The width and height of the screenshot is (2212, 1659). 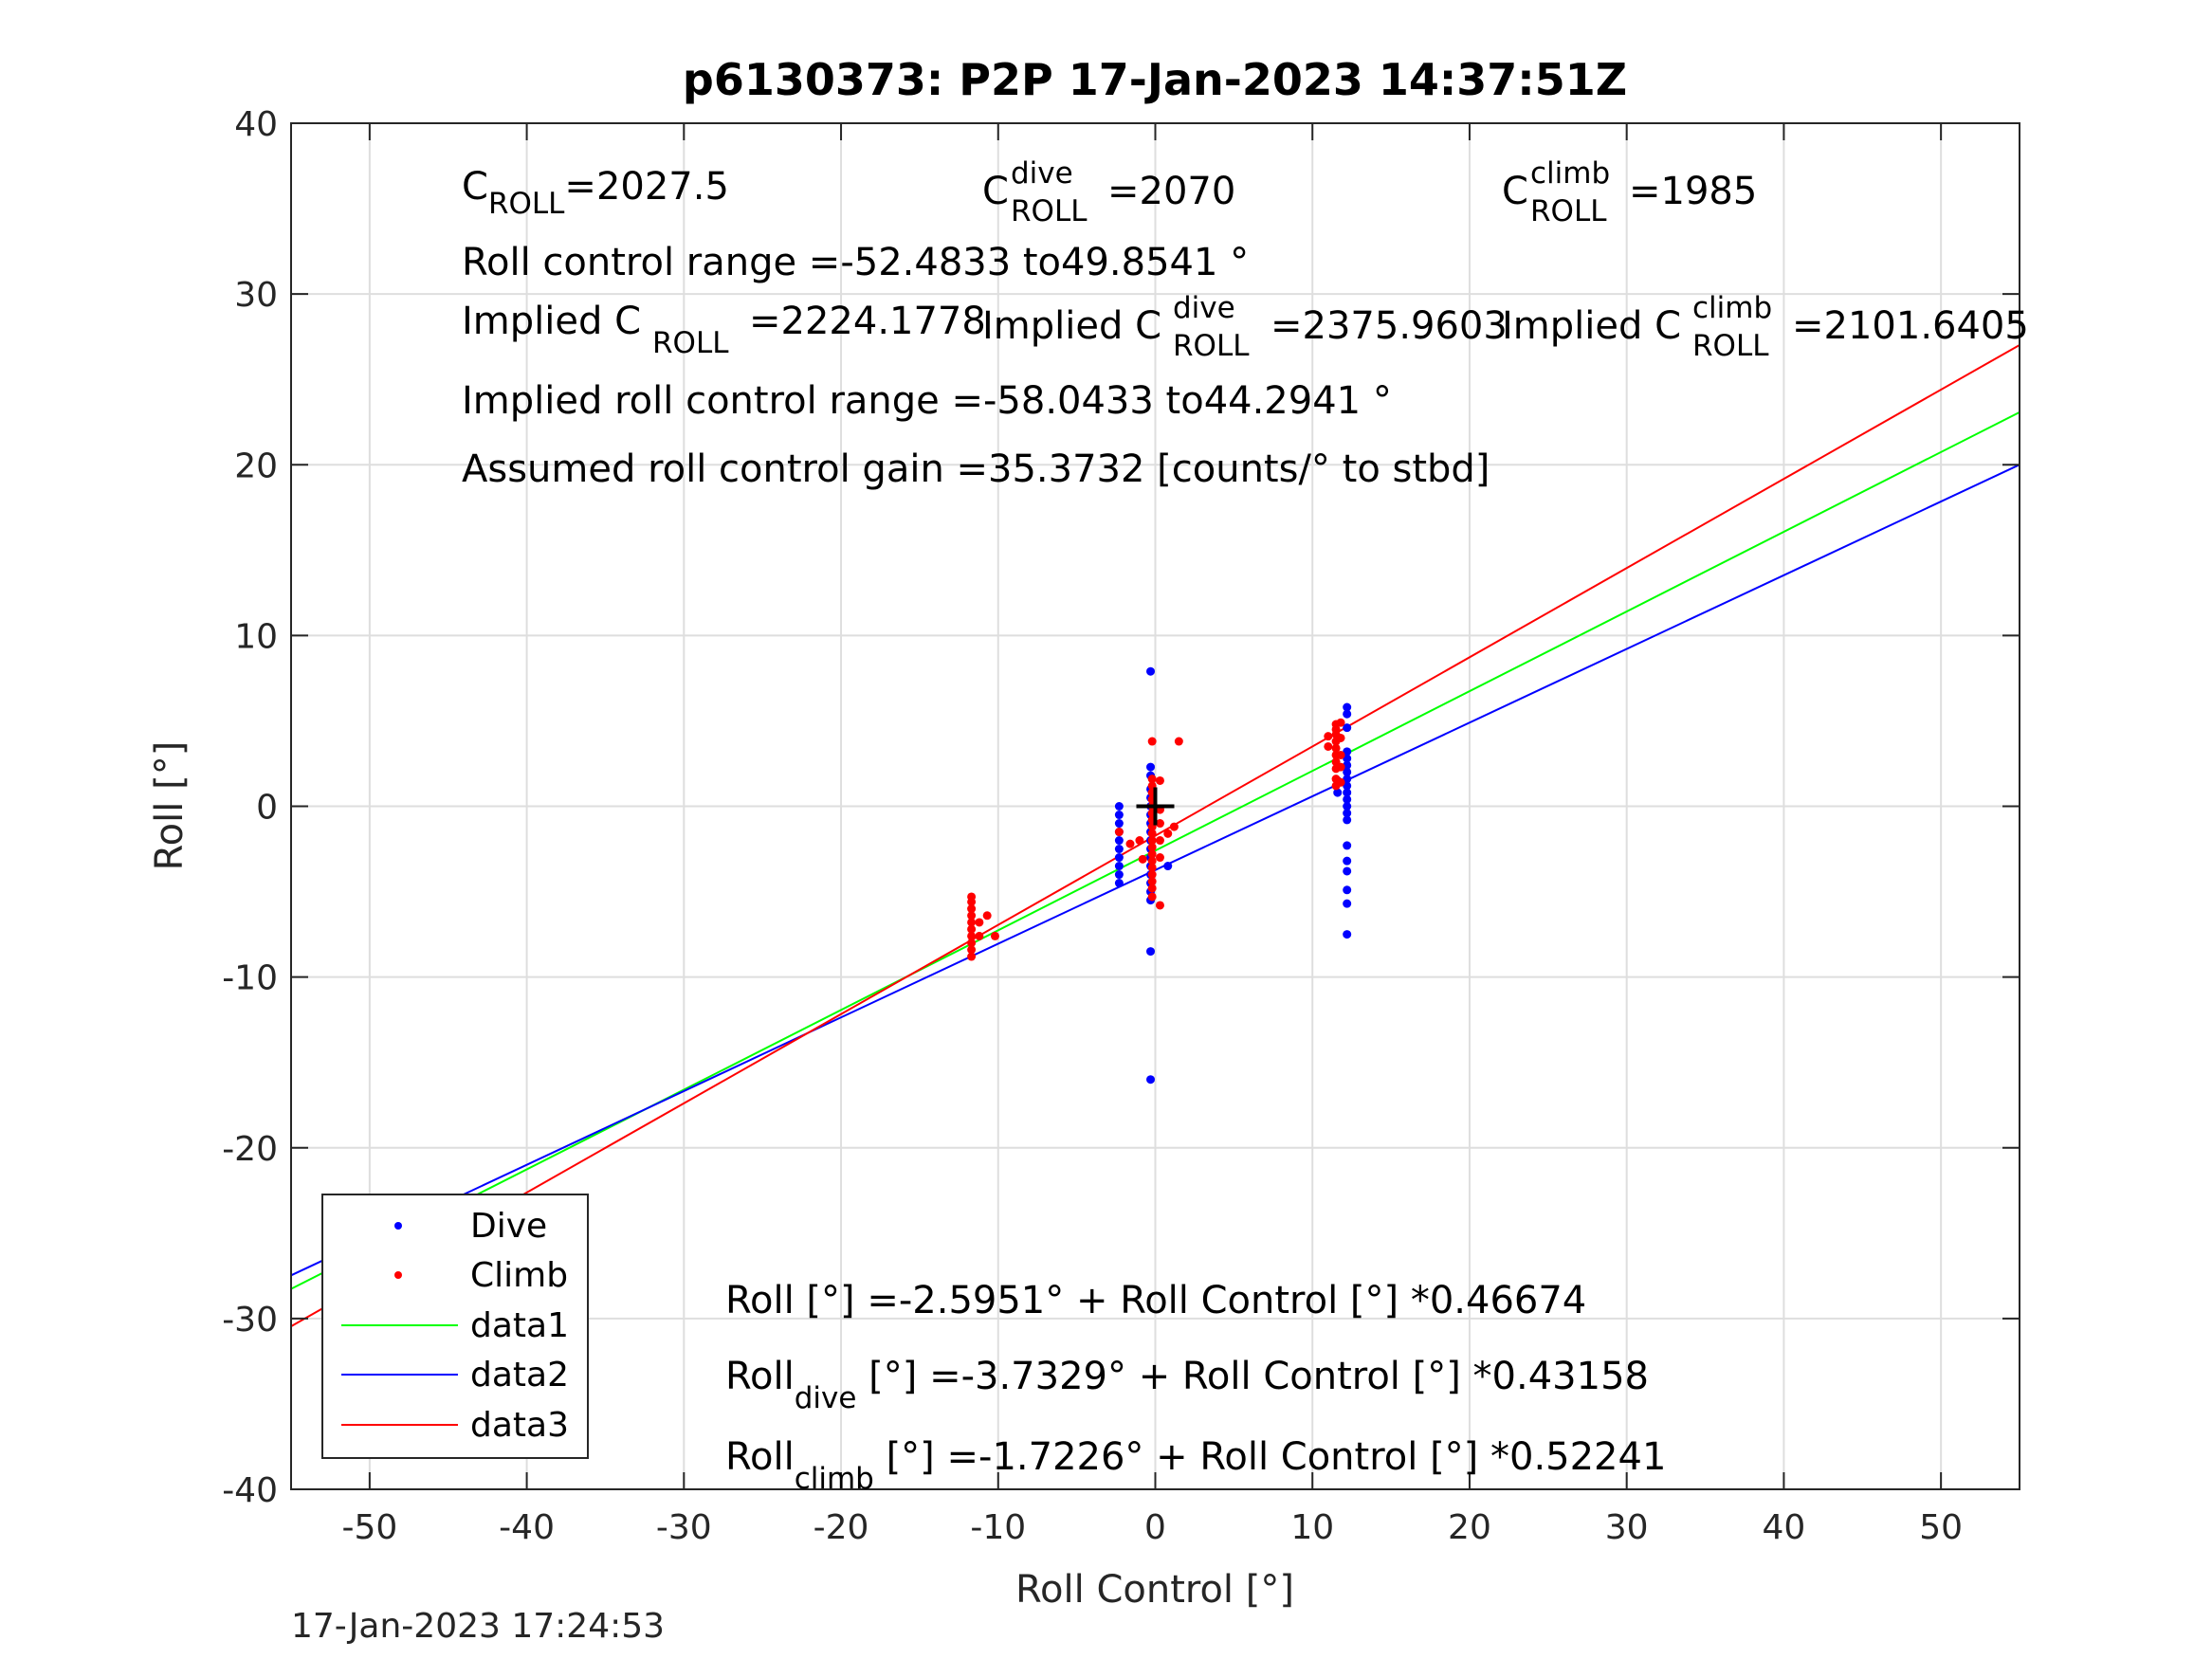 What do you see at coordinates (250, 1490) in the screenshot?
I see `y-tick-label: -40` at bounding box center [250, 1490].